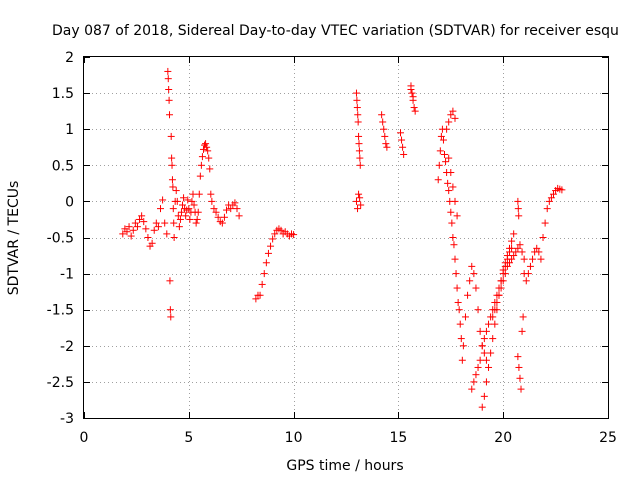 The width and height of the screenshot is (640, 480). What do you see at coordinates (60, 239) in the screenshot?
I see `y-tick-label: -0.5` at bounding box center [60, 239].